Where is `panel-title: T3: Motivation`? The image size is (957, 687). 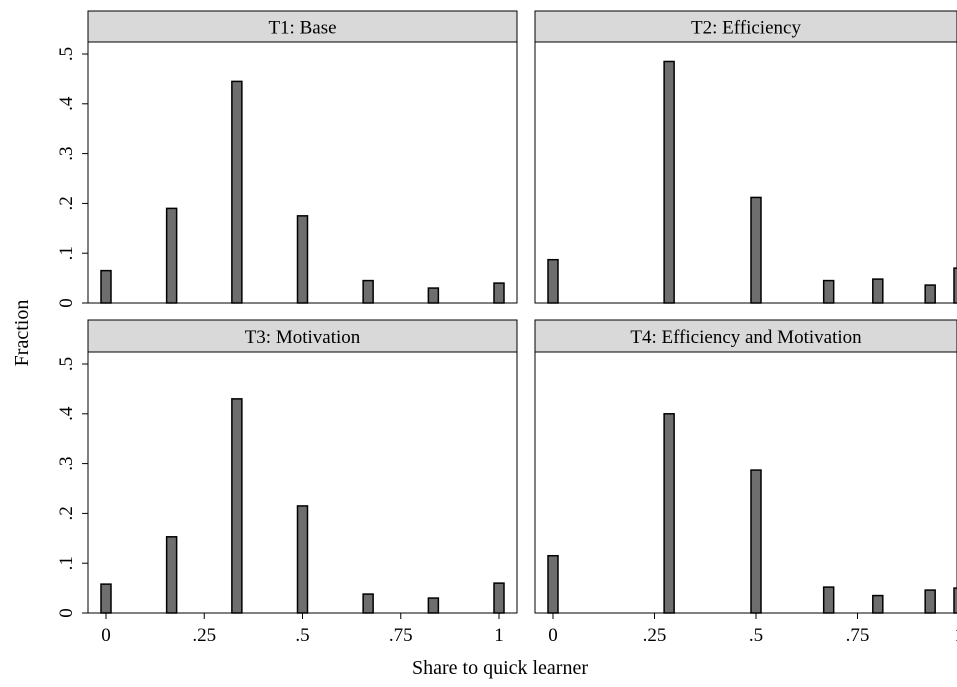 panel-title: T3: Motivation is located at coordinates (303, 337).